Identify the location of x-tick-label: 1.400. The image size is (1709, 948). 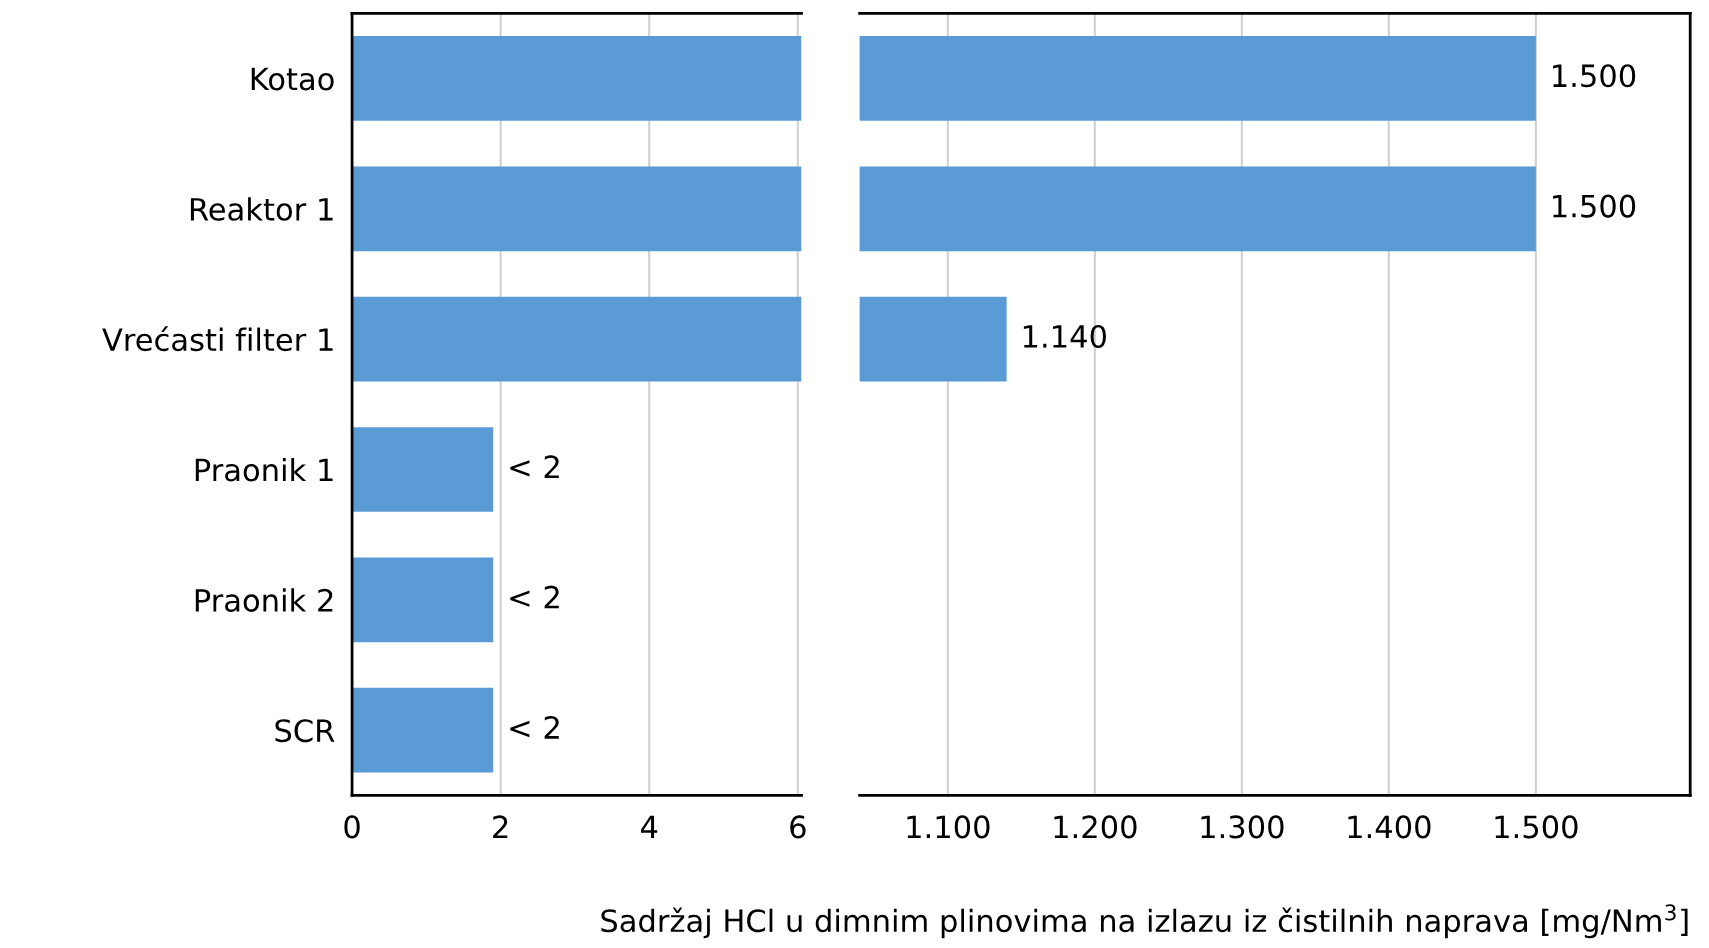
(1389, 827).